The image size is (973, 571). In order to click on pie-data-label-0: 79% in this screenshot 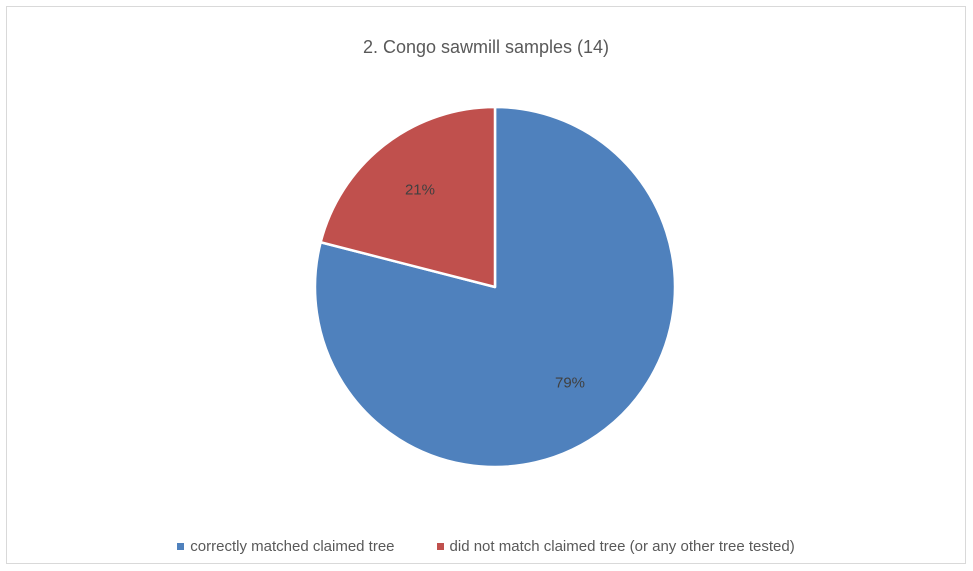, I will do `click(570, 383)`.